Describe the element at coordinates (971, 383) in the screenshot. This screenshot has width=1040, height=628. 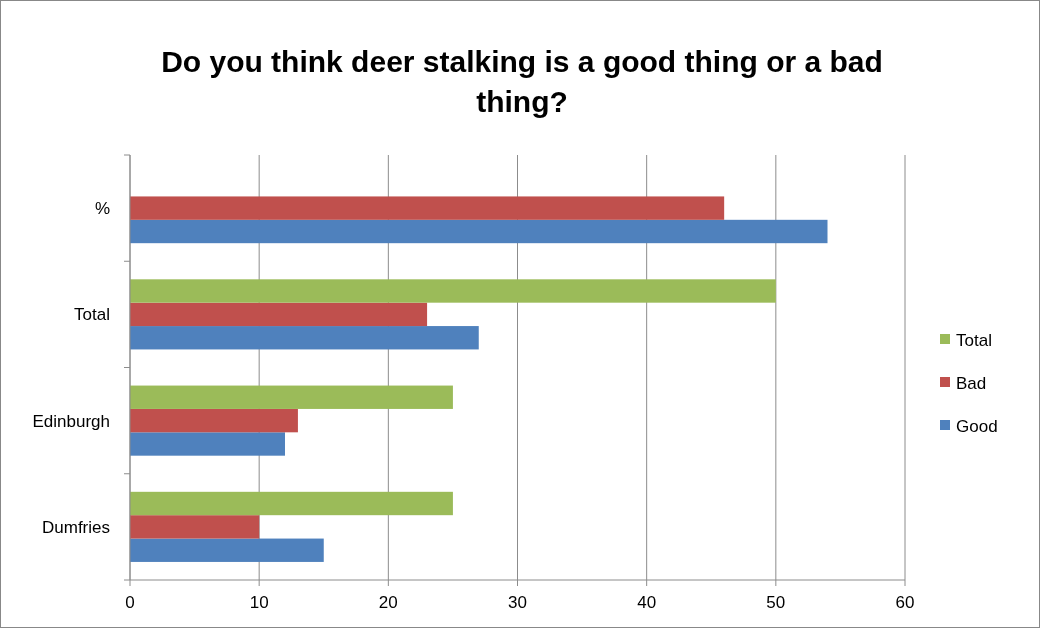
I see `legend-label: Bad` at that location.